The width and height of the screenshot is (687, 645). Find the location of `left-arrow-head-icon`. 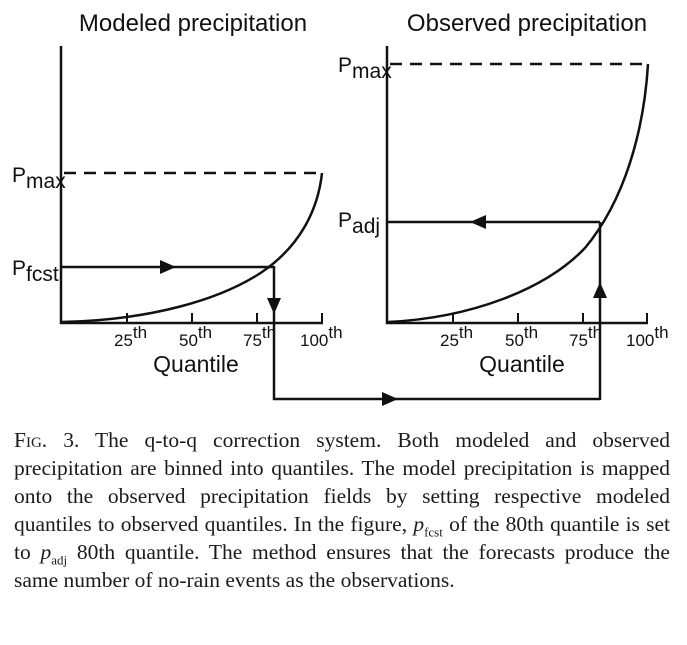

left-arrow-head-icon is located at coordinates (478, 222).